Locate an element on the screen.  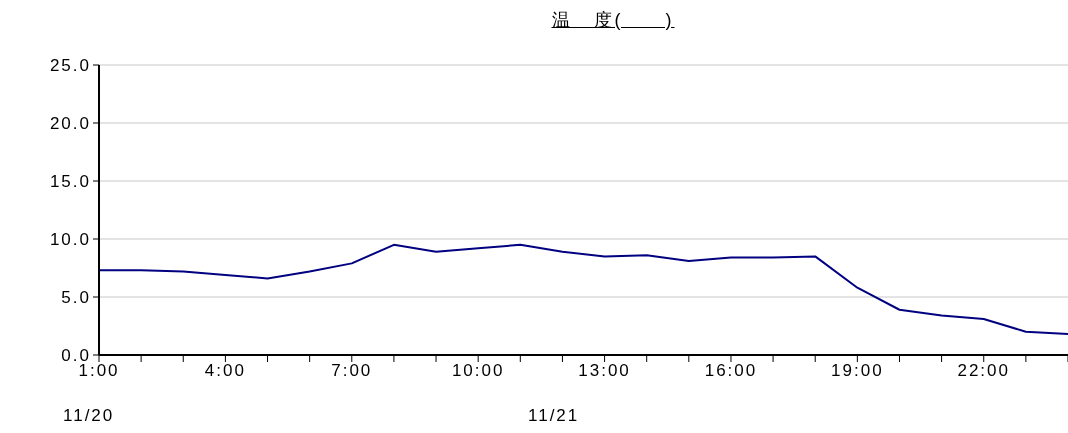
y-tick-label: 5.0 is located at coordinates (76, 298).